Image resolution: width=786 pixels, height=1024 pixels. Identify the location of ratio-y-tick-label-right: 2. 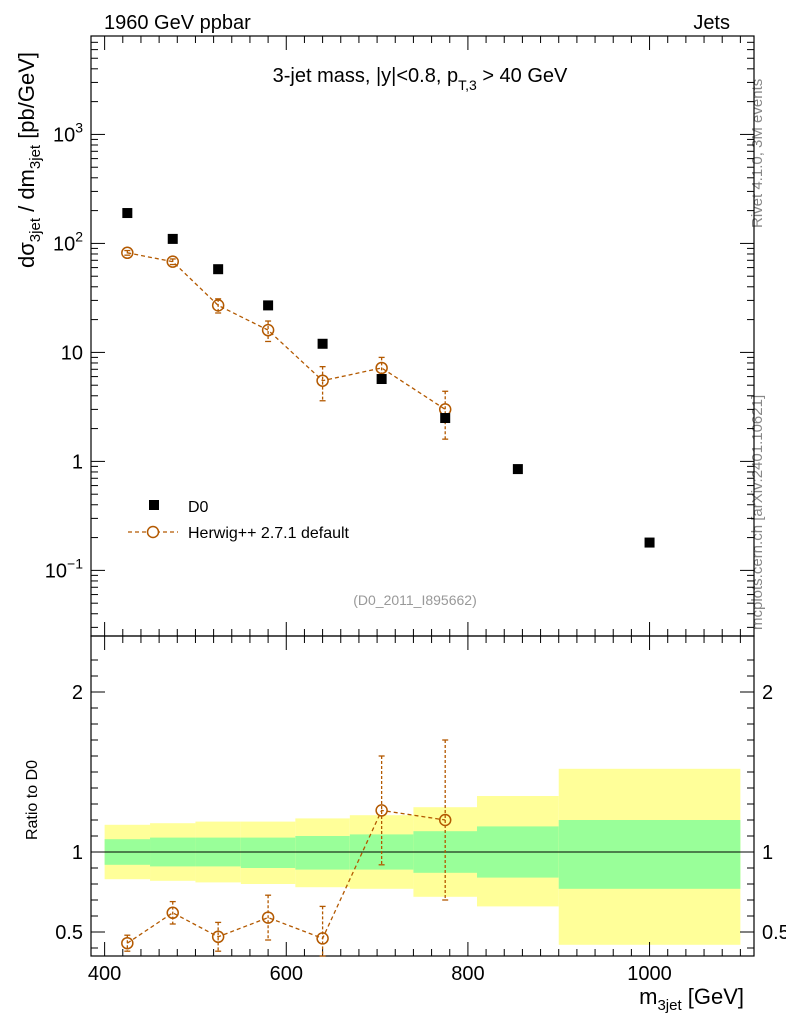
(767, 693).